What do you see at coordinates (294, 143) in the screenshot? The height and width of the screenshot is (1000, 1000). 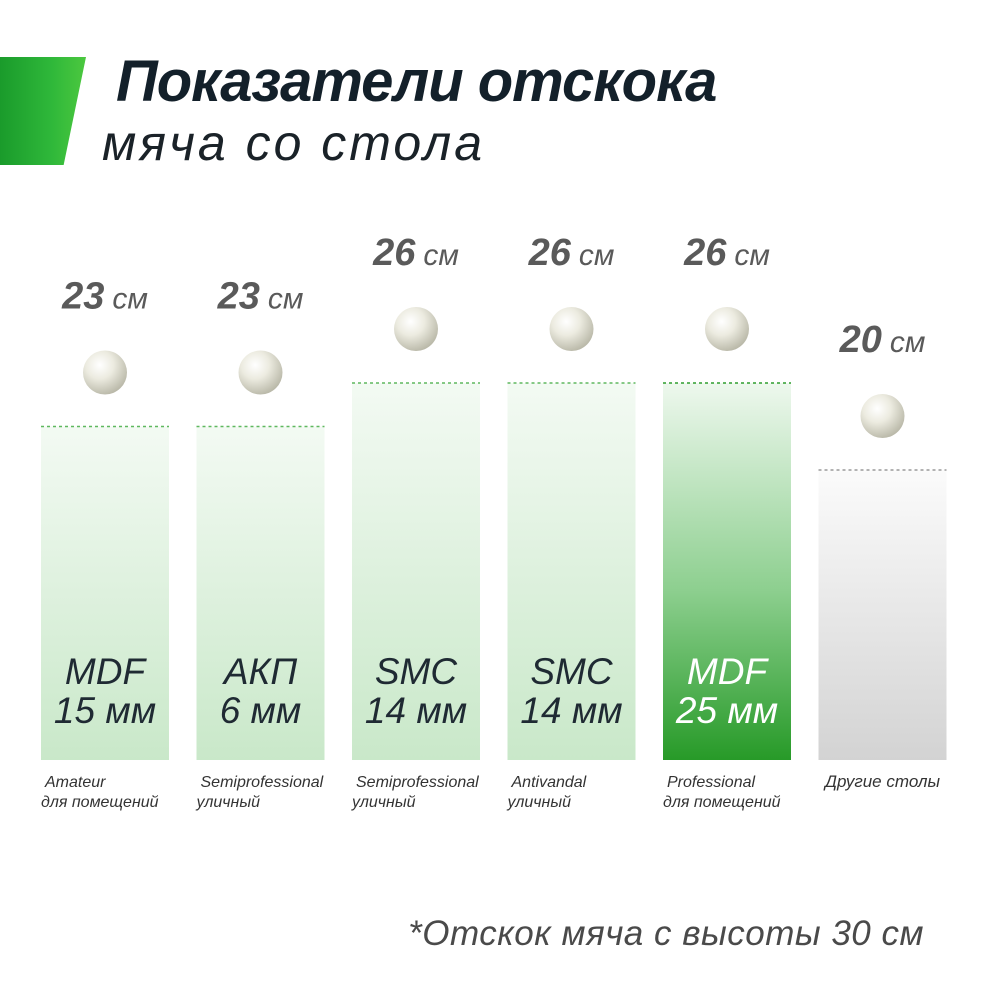 I see `page-subtitle: мяча со стола` at bounding box center [294, 143].